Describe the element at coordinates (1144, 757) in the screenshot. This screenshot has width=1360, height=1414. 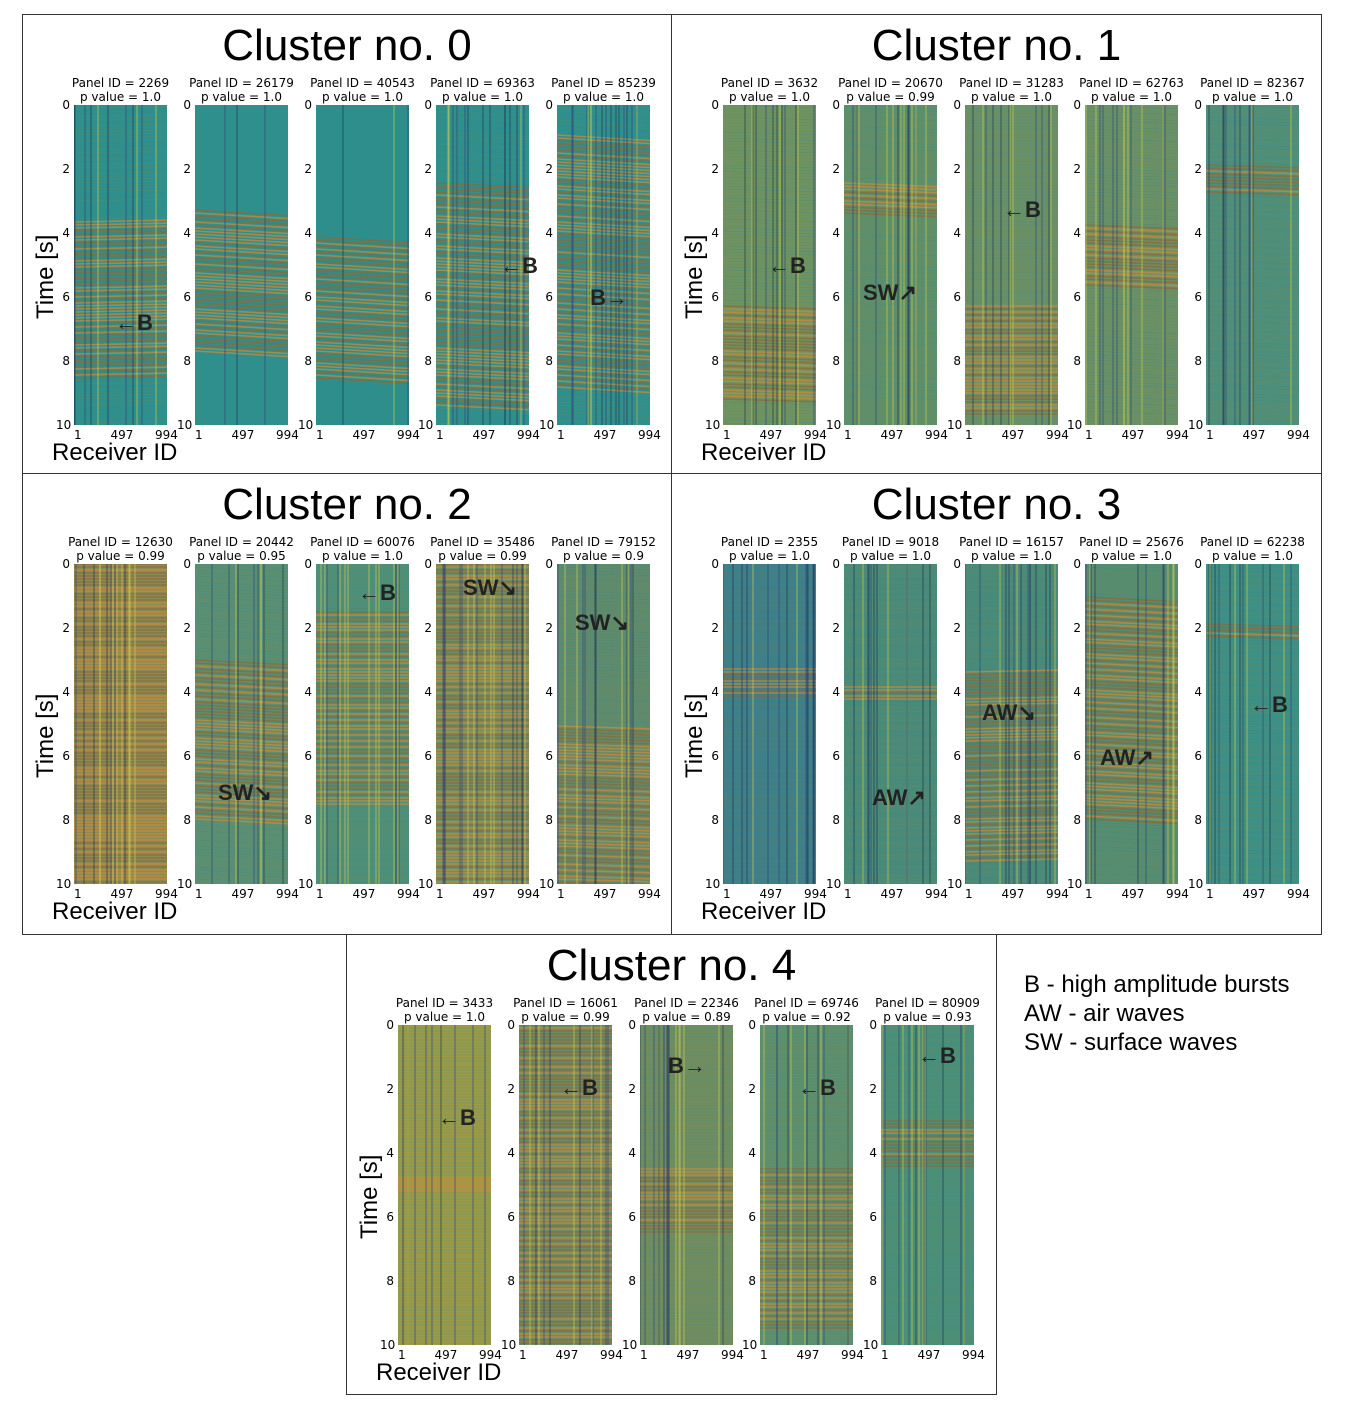
I see `arrow-icon: ↗` at that location.